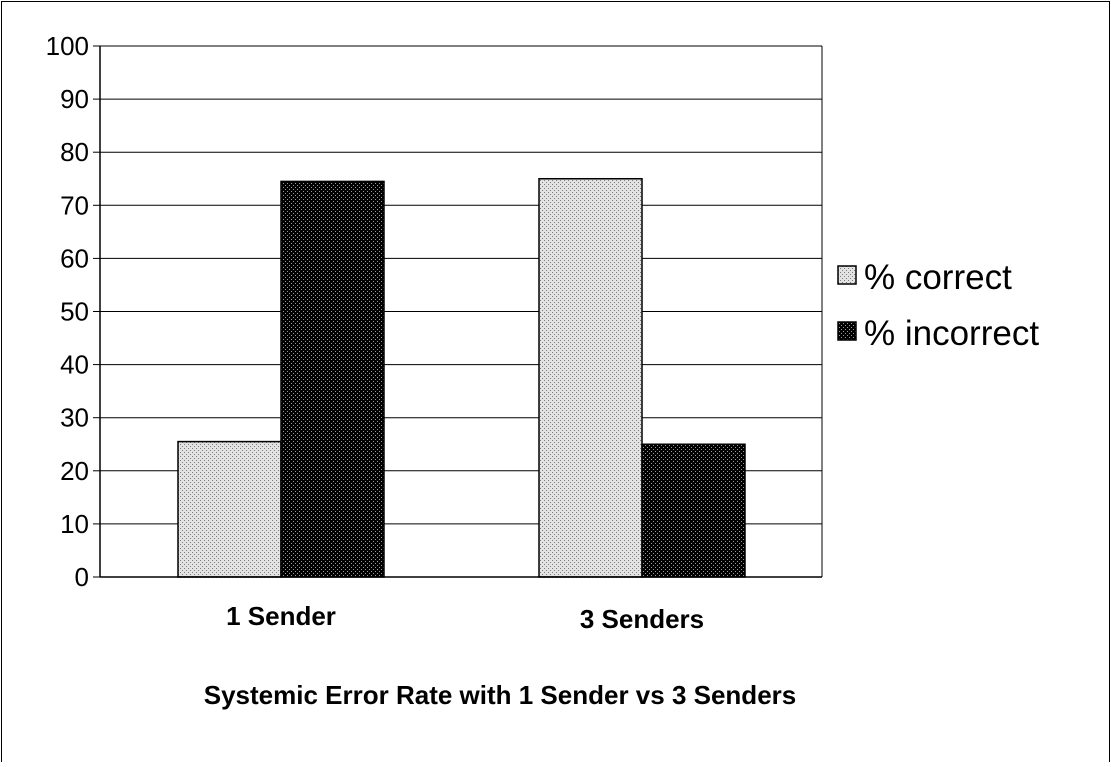  Describe the element at coordinates (74, 471) in the screenshot. I see `y-tick-label: 20` at that location.